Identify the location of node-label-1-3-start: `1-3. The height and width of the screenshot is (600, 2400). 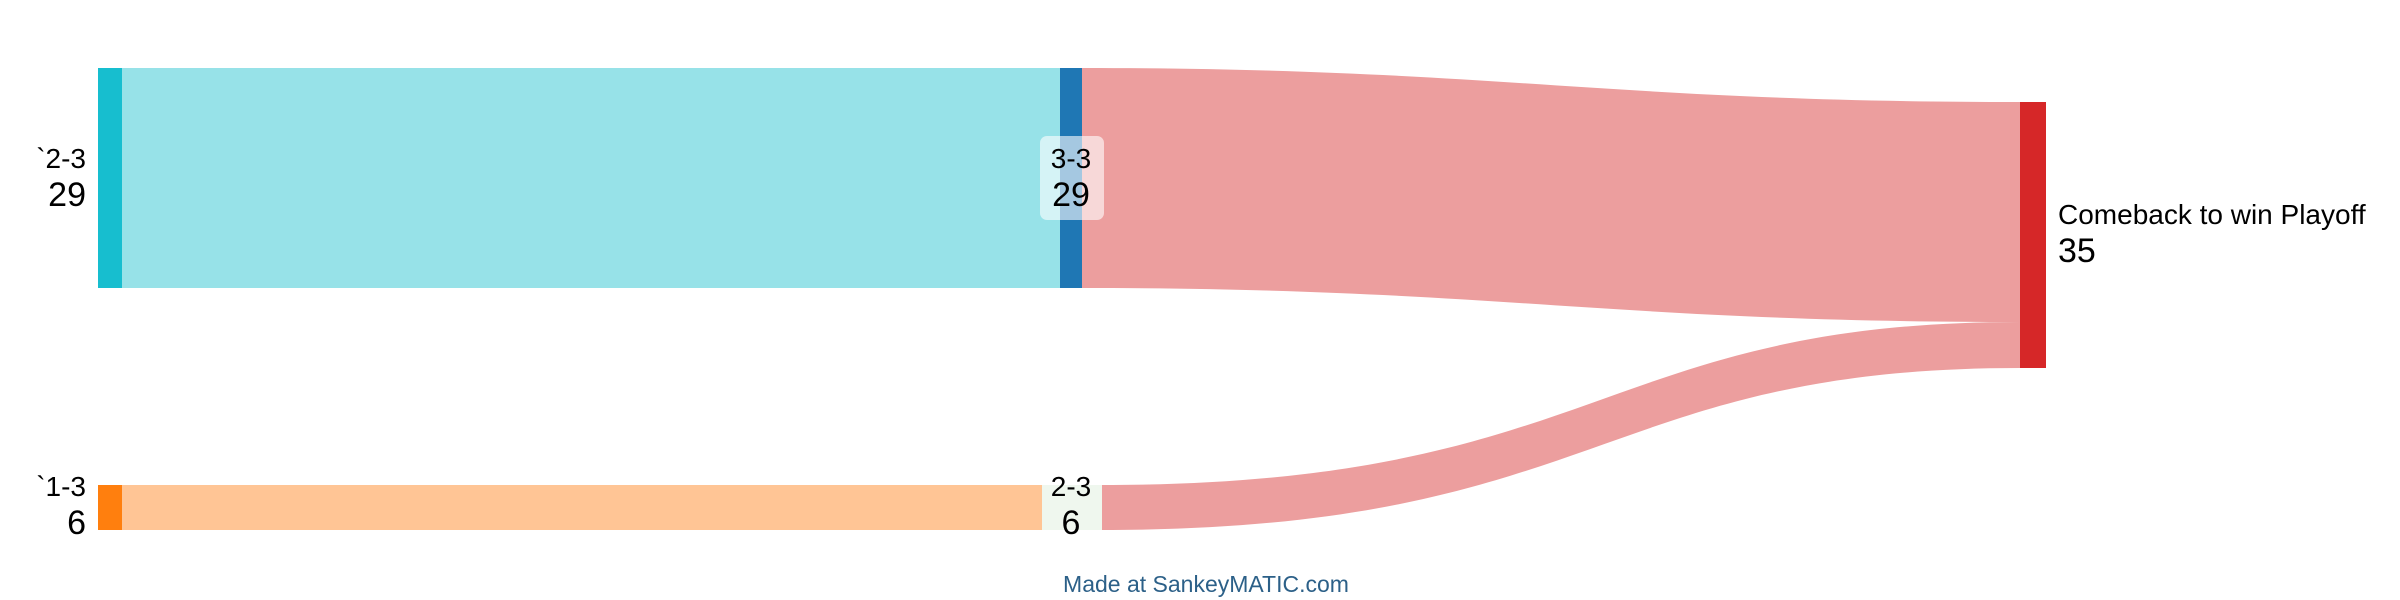
(61, 486).